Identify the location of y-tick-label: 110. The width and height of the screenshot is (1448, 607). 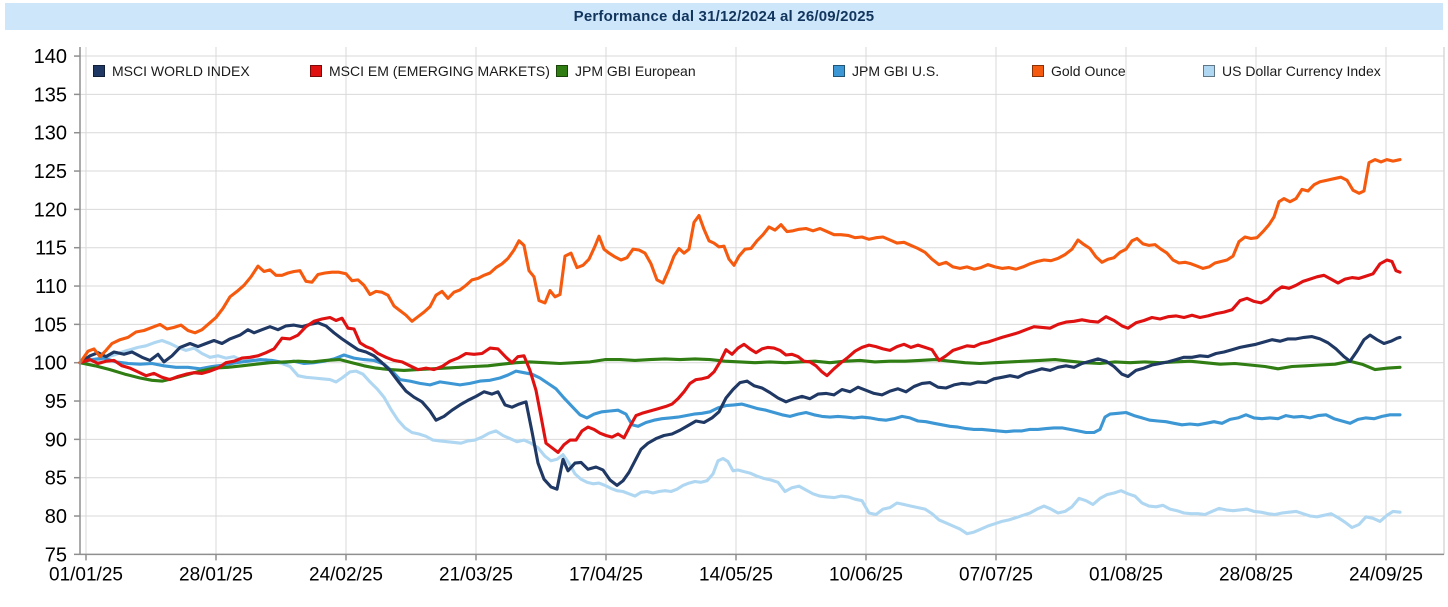
(51, 287).